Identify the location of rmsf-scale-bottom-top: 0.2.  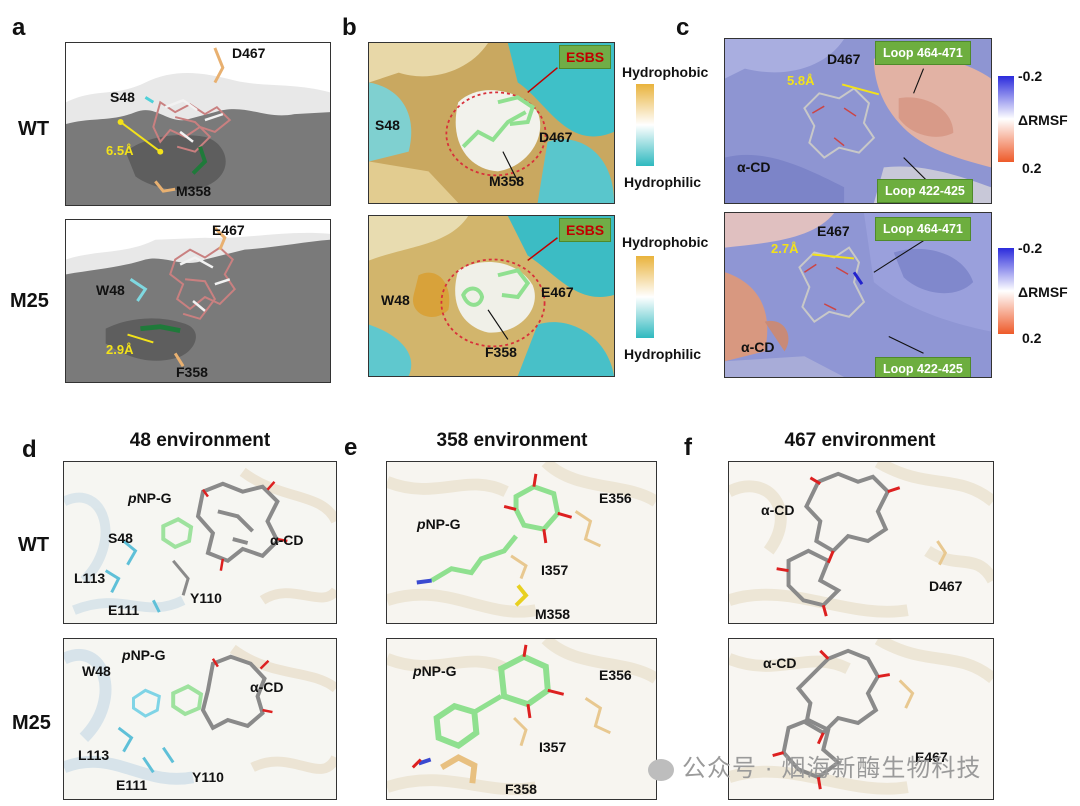
(1032, 168).